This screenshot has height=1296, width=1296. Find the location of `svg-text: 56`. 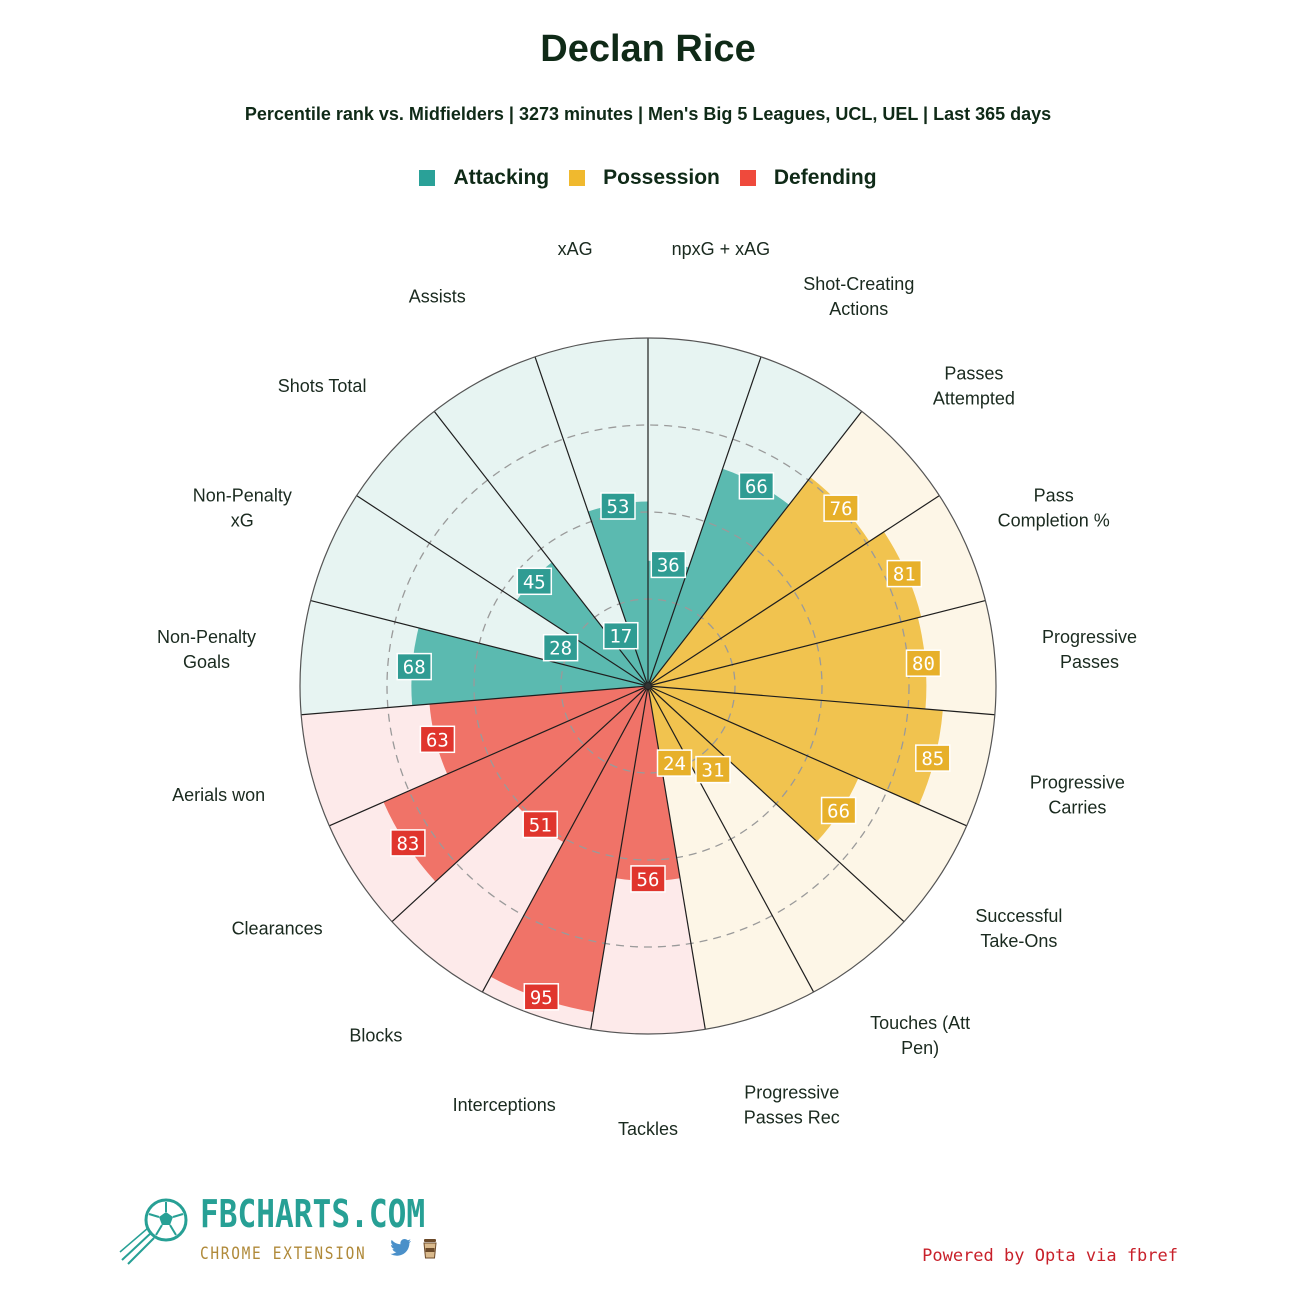

svg-text: 56 is located at coordinates (648, 880).